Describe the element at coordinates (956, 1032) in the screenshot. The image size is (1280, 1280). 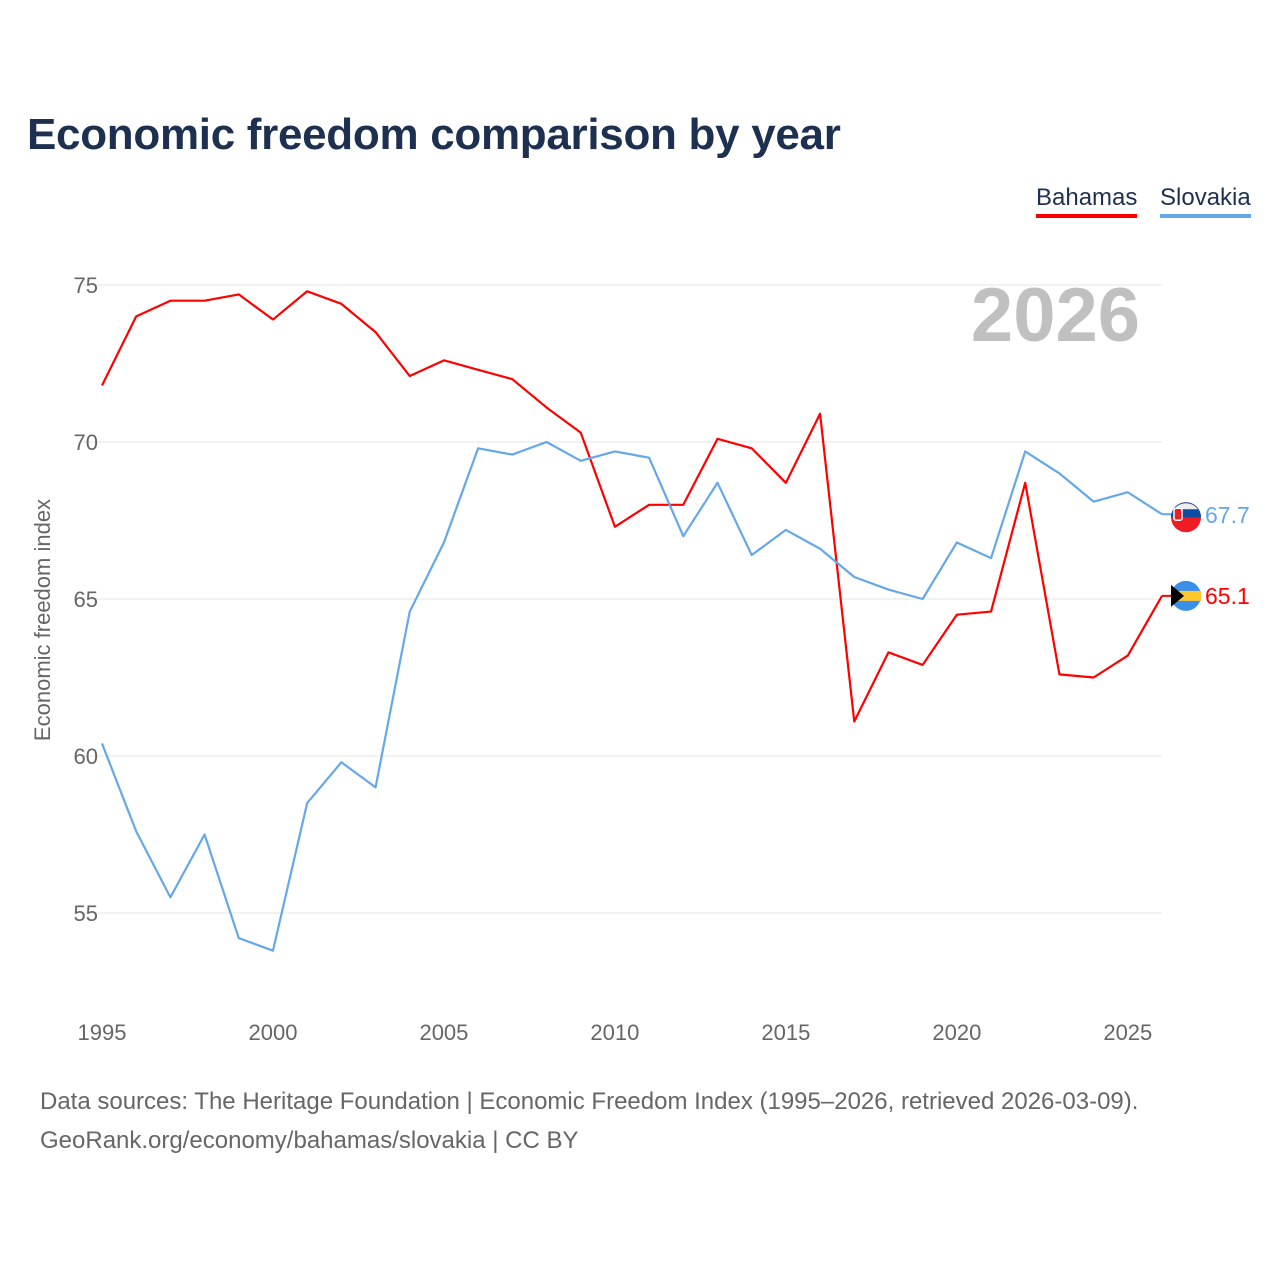
I see `x-tick-label: 2020` at that location.